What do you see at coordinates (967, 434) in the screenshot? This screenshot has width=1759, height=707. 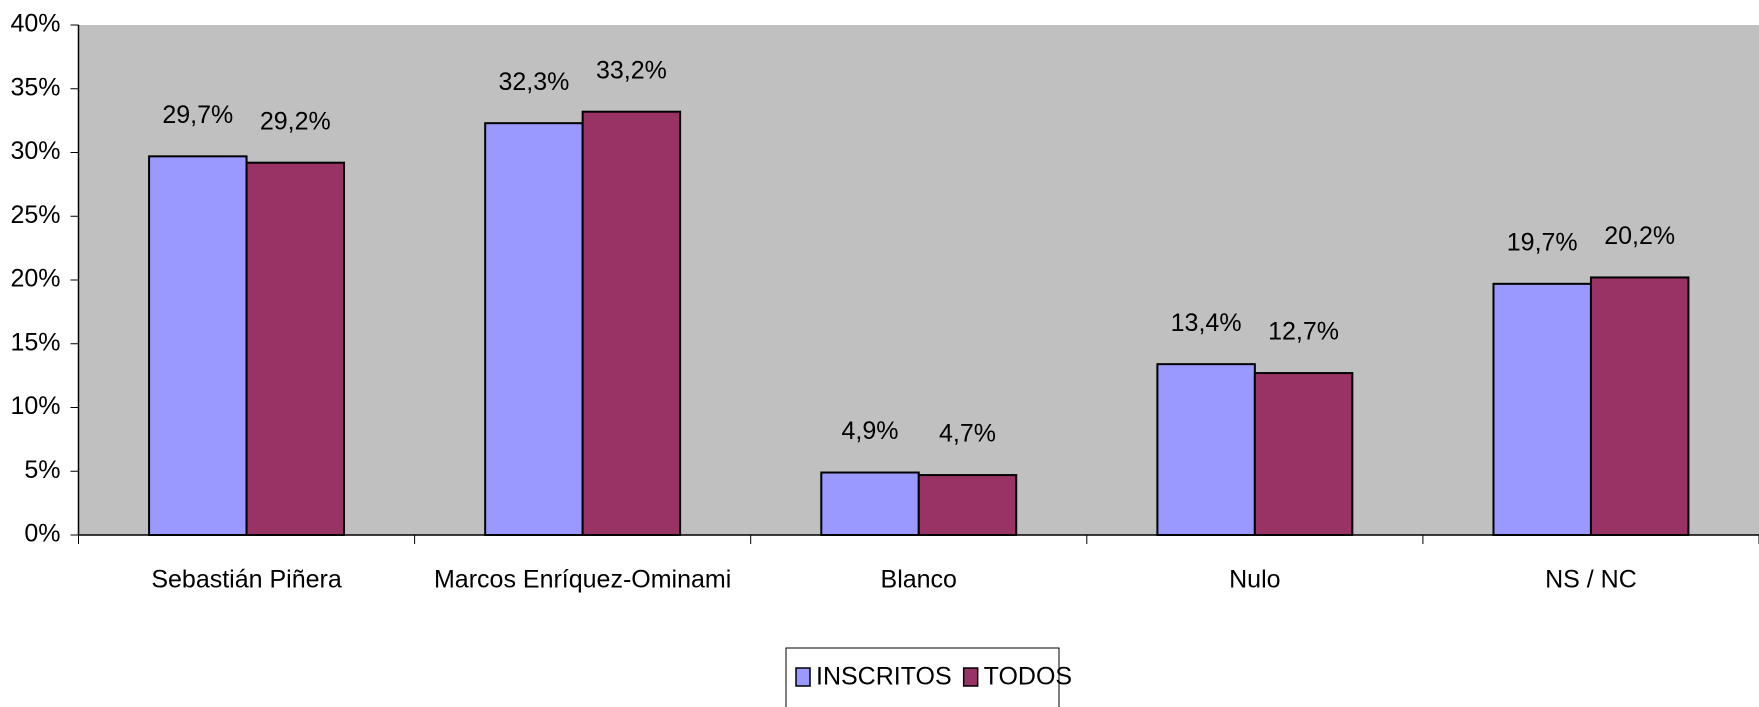 I see `value-label: 4,7%` at bounding box center [967, 434].